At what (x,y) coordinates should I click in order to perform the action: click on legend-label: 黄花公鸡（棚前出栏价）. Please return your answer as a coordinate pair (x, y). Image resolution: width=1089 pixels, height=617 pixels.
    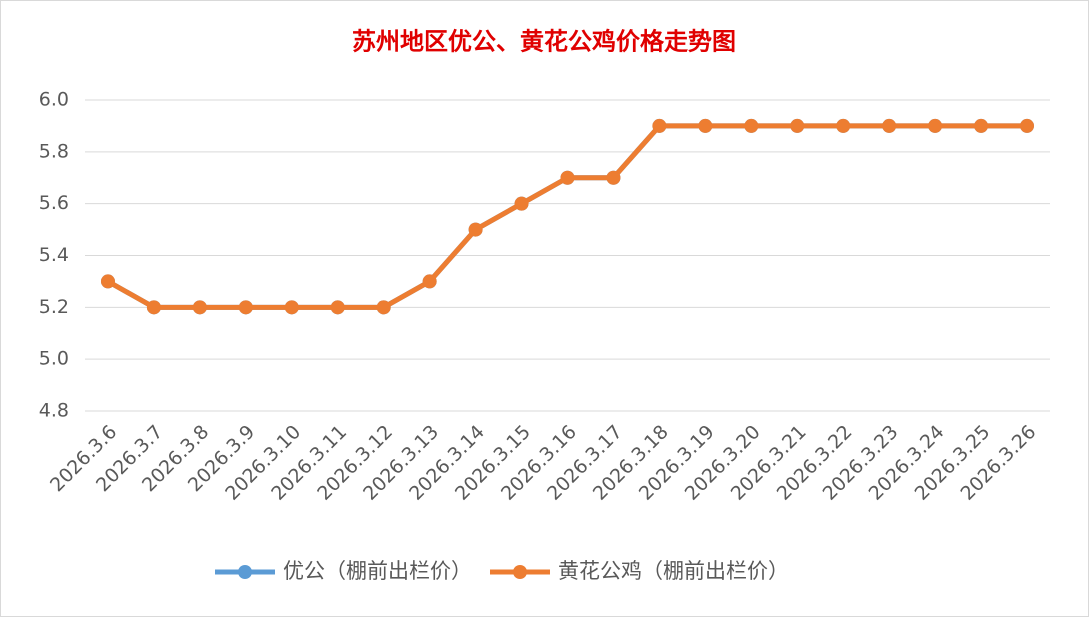
    Looking at the image, I should click on (673, 571).